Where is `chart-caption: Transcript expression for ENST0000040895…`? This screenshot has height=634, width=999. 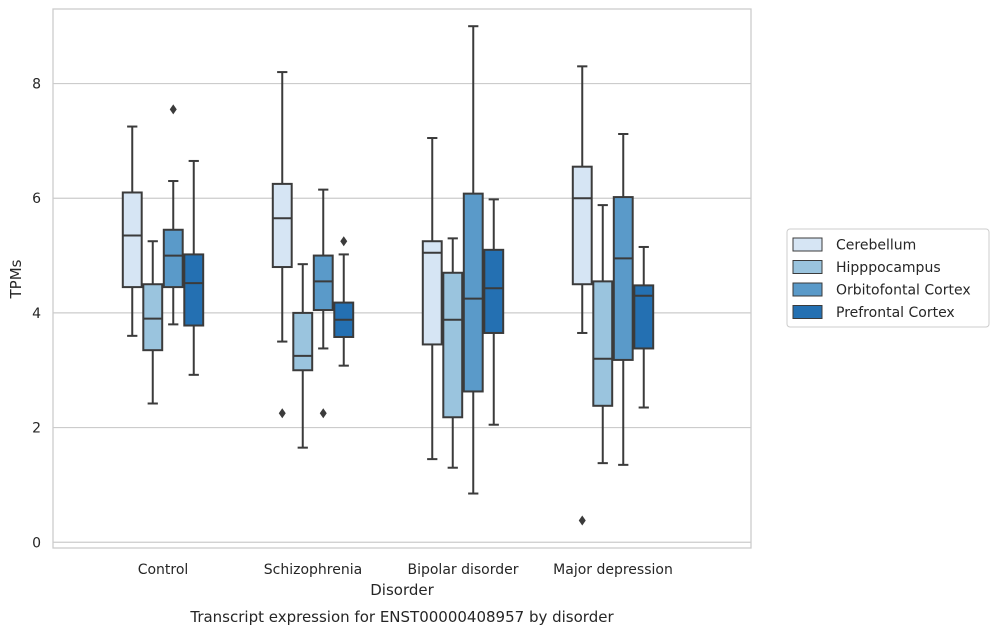 chart-caption: Transcript expression for ENST0000040895… is located at coordinates (401, 617).